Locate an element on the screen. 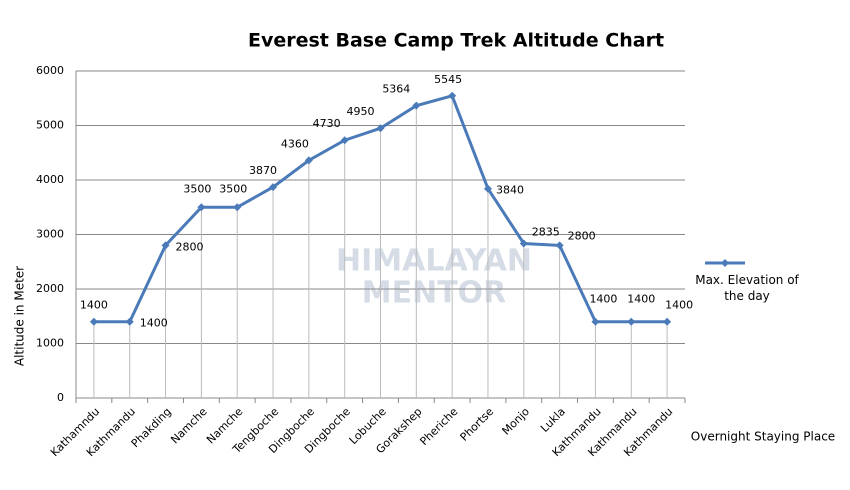 The height and width of the screenshot is (490, 850). data-label: 5545 is located at coordinates (448, 79).